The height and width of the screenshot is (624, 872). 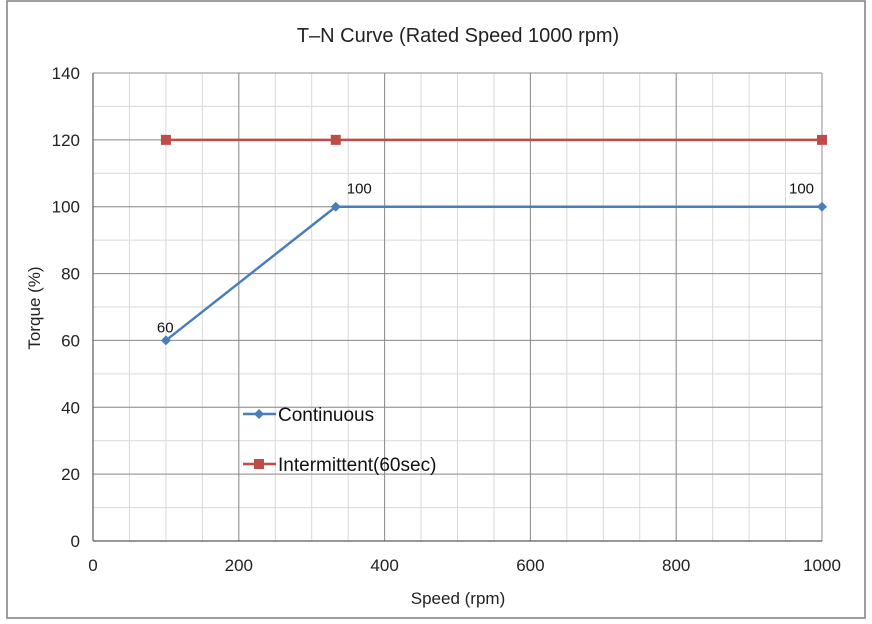 I want to click on x-tick-label: 200, so click(x=239, y=565).